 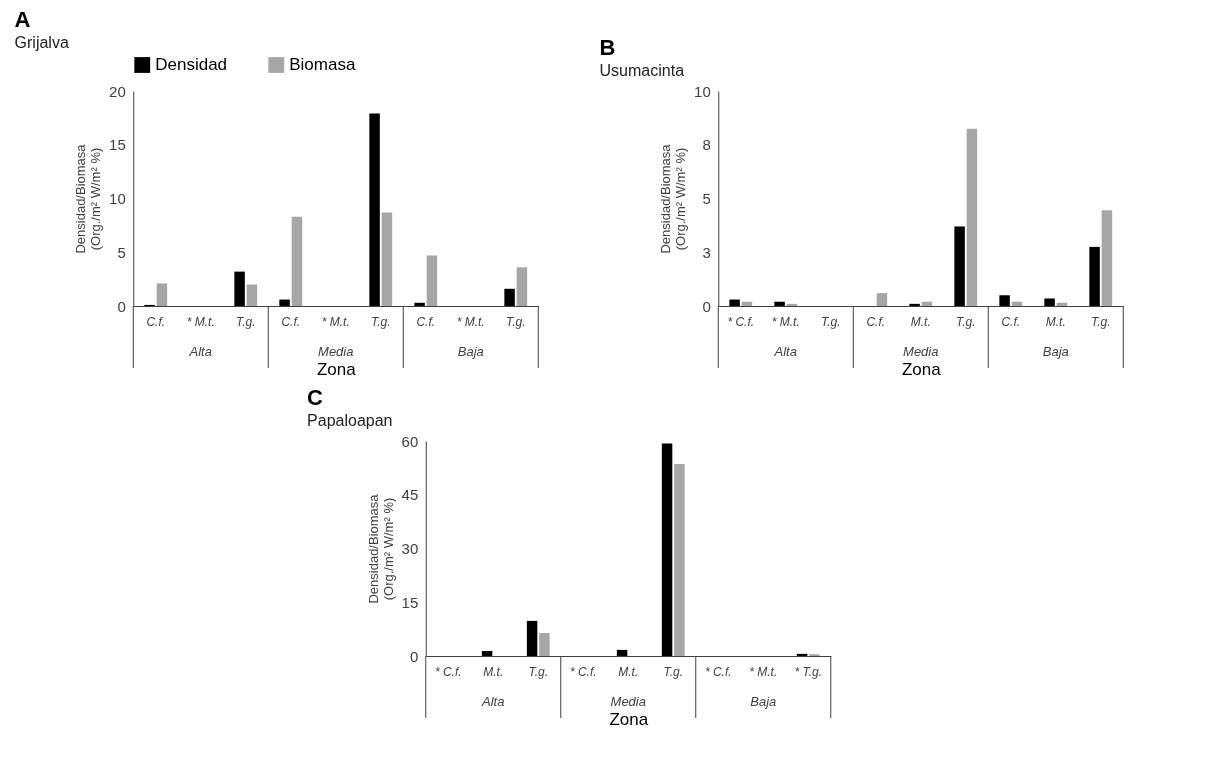 I want to click on y-tick-label: 8, so click(x=706, y=145).